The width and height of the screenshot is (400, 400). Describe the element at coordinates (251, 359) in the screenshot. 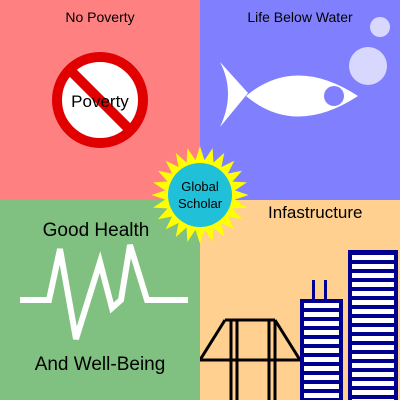

I see `bridge-icon` at that location.